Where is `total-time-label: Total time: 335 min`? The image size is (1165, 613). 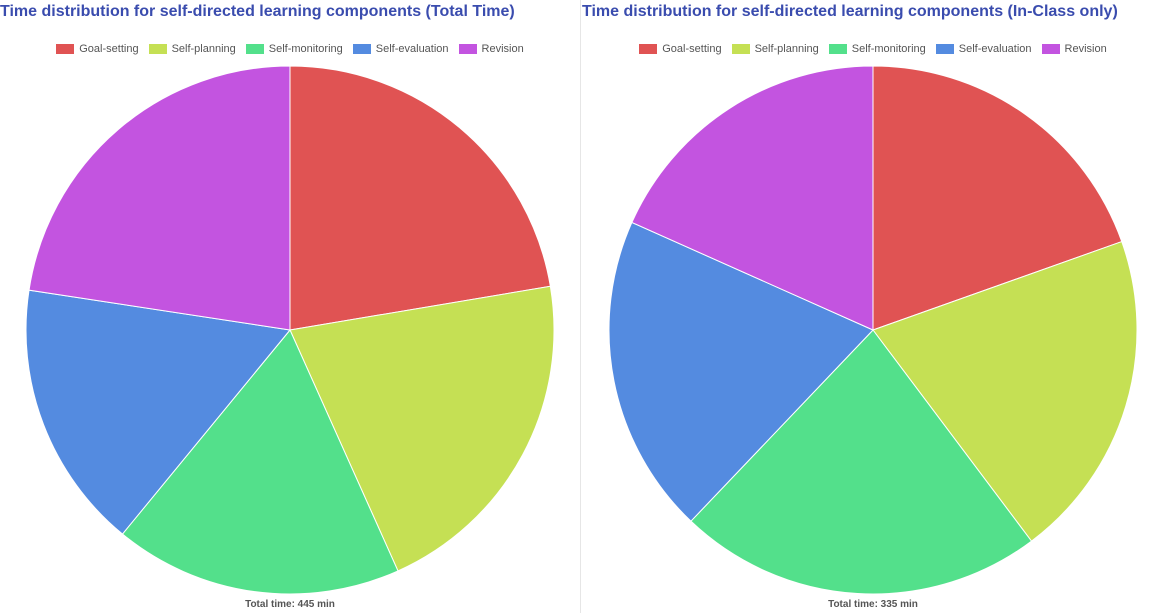 total-time-label: Total time: 335 min is located at coordinates (873, 604).